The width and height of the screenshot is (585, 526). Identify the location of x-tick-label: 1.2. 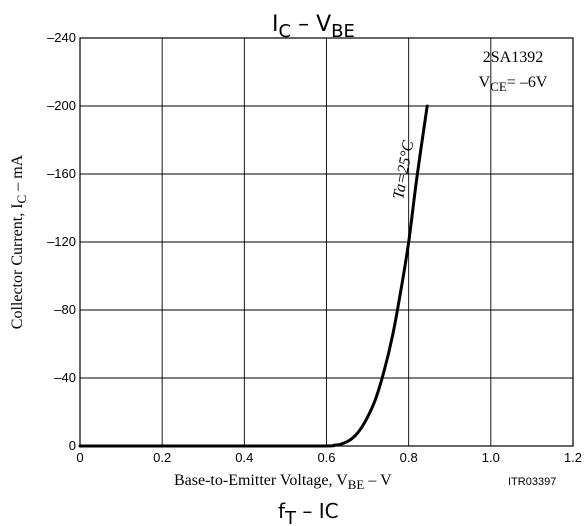
(573, 457).